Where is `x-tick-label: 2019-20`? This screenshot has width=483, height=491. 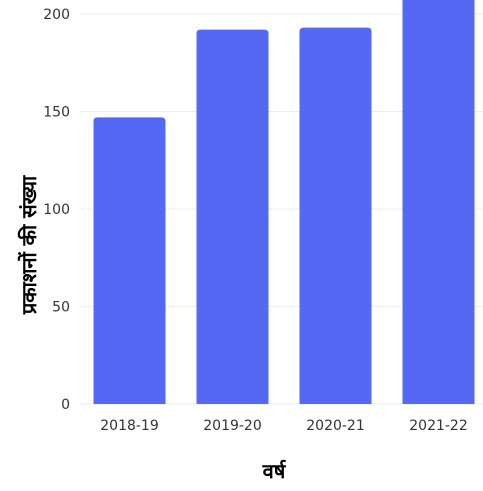
x-tick-label: 2019-20 is located at coordinates (232, 426).